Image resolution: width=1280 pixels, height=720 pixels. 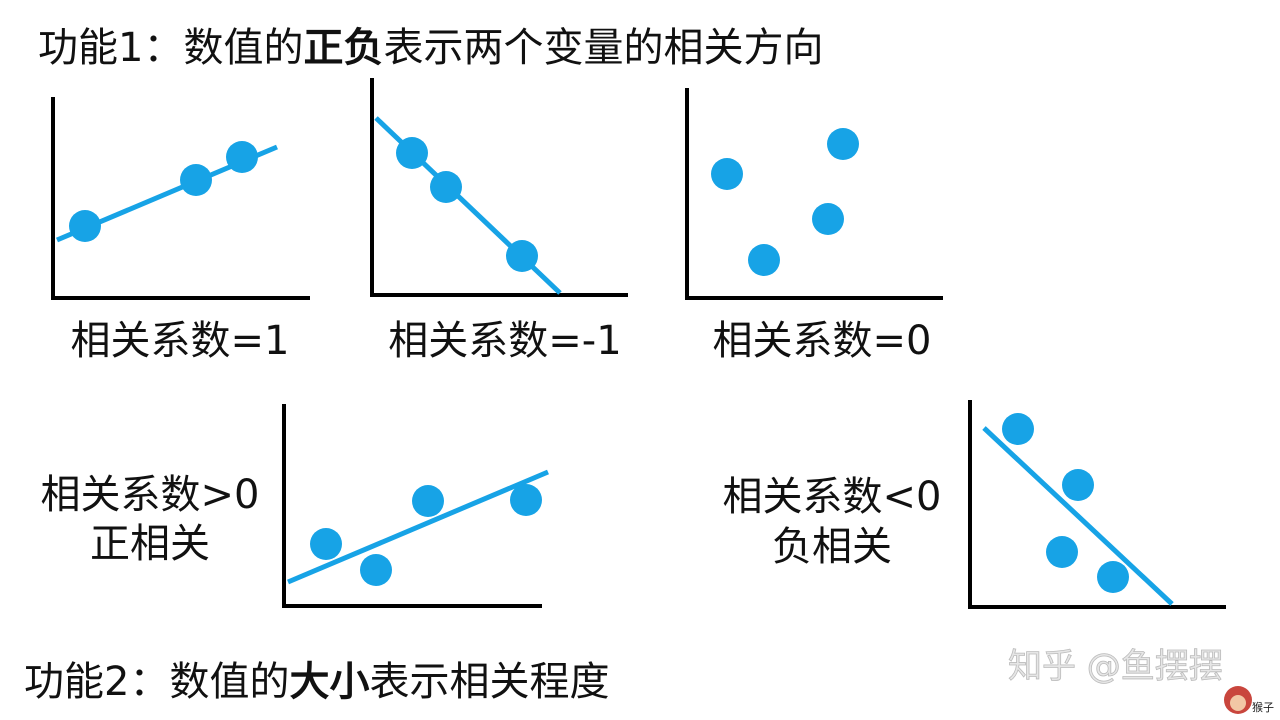 What do you see at coordinates (822, 341) in the screenshot?
I see `panel-label: 相关系数=0` at bounding box center [822, 341].